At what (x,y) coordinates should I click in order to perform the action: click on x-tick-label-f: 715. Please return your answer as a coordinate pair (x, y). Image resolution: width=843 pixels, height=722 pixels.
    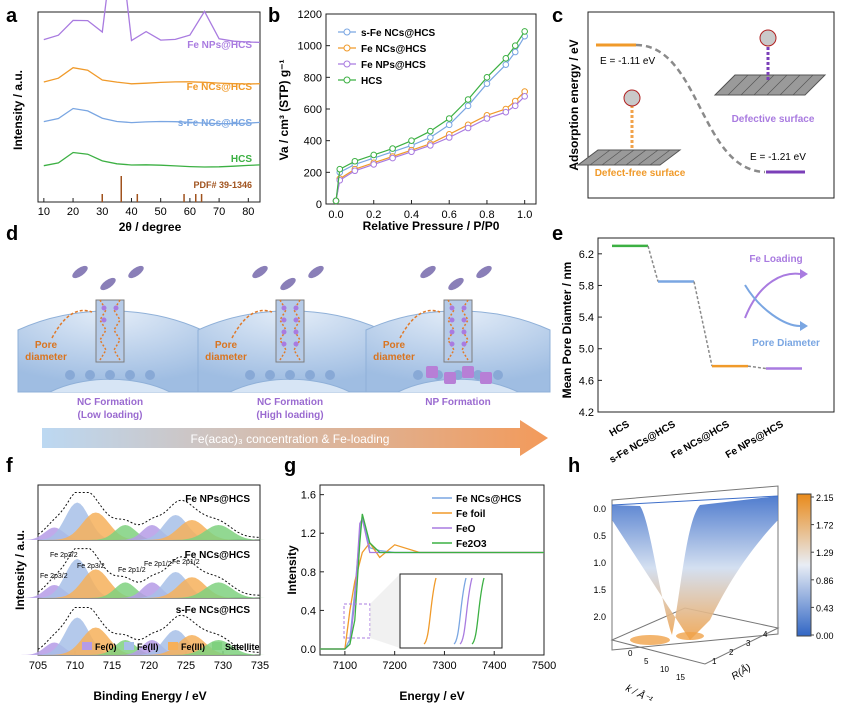
    Looking at the image, I should click on (112, 666).